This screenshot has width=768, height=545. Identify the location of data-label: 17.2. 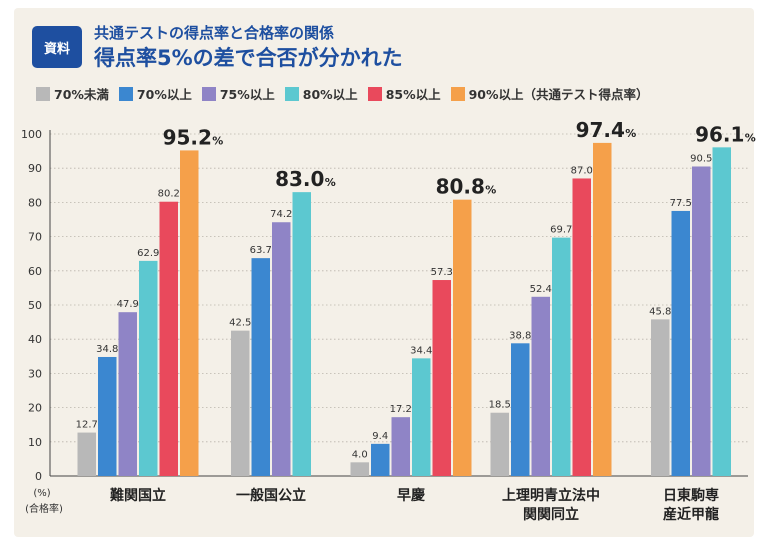
(401, 409).